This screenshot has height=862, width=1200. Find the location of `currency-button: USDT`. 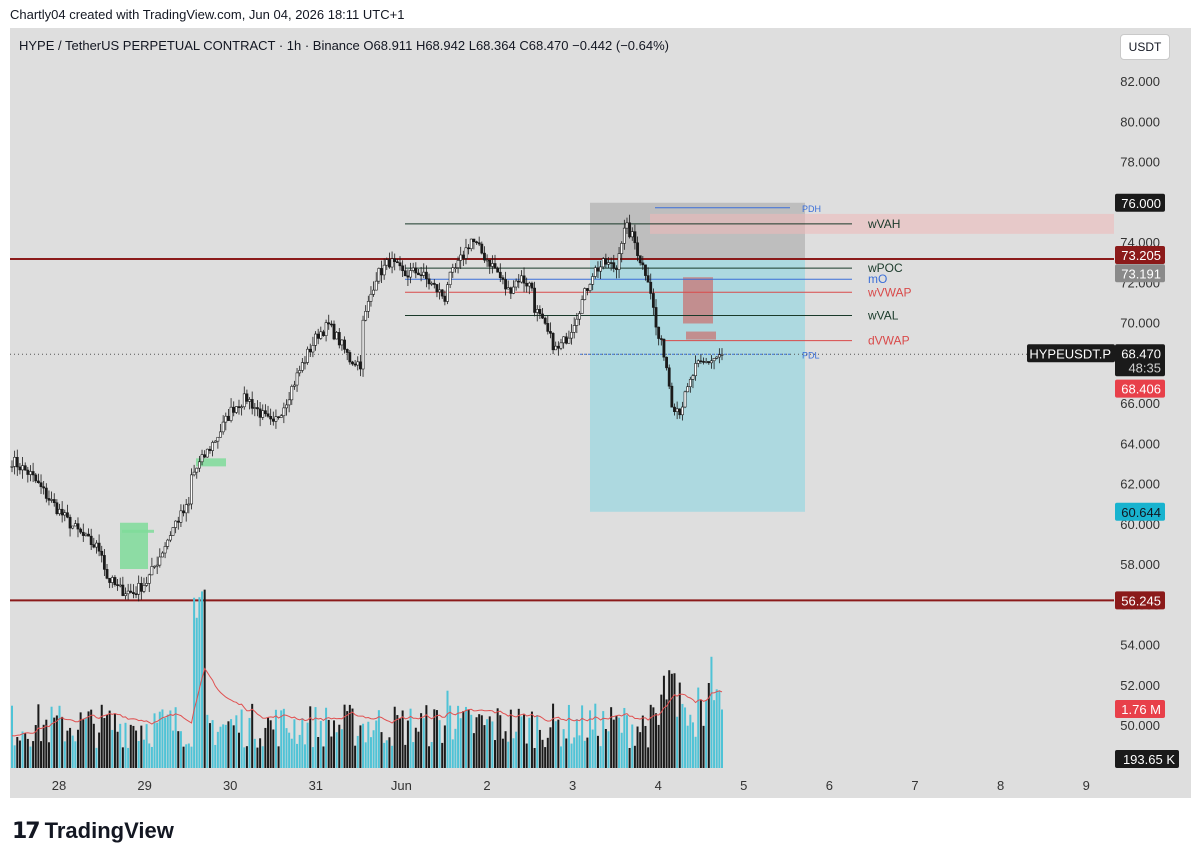

currency-button: USDT is located at coordinates (1145, 47).